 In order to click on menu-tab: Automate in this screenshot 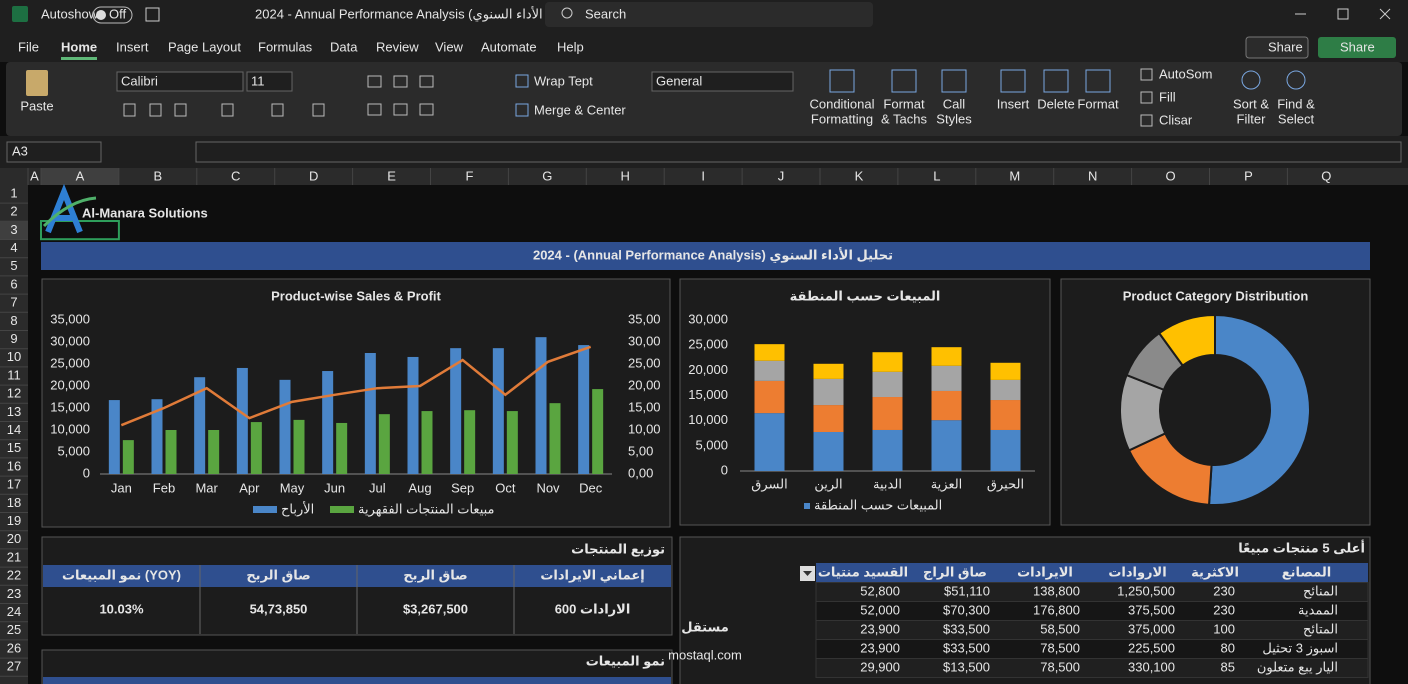, I will do `click(509, 46)`.